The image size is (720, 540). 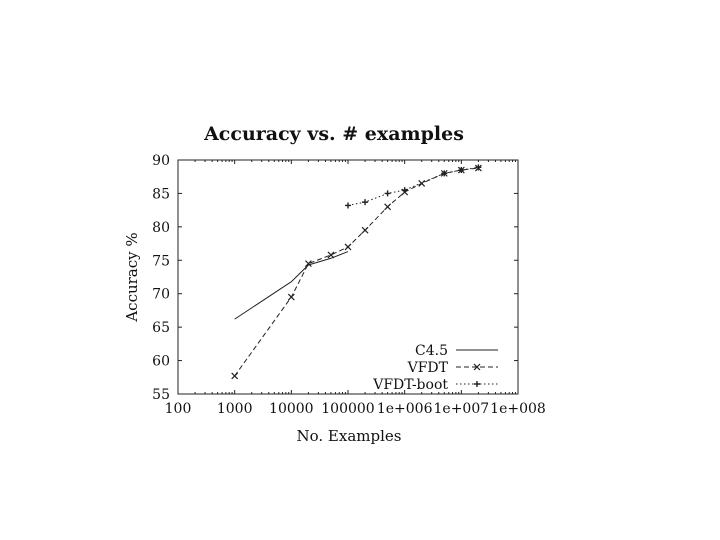 I want to click on legend-marker-vfdt-boot, so click(x=477, y=384).